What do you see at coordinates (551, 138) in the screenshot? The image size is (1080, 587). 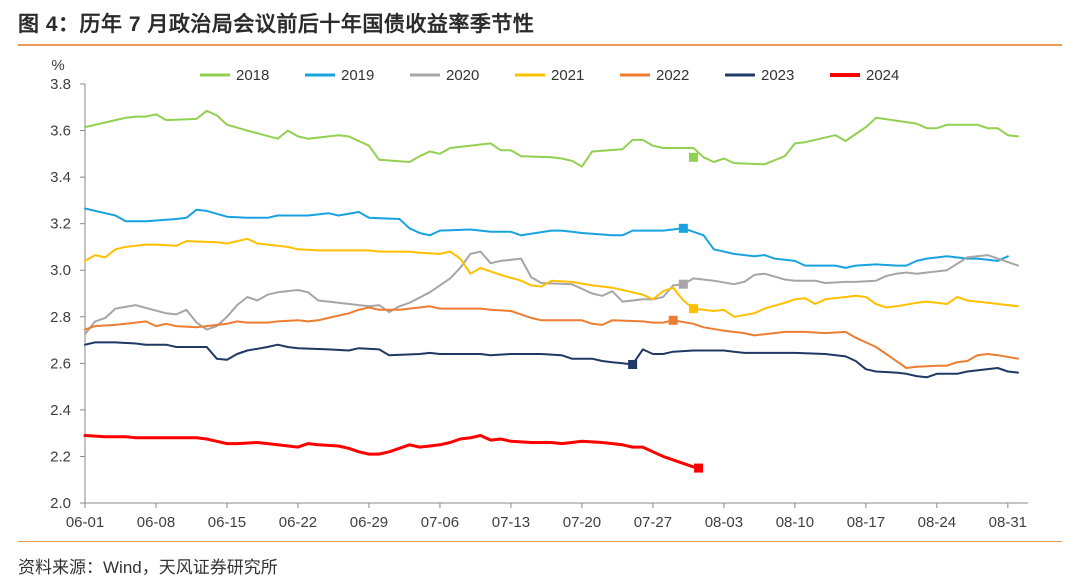 I see `series-line-2018` at bounding box center [551, 138].